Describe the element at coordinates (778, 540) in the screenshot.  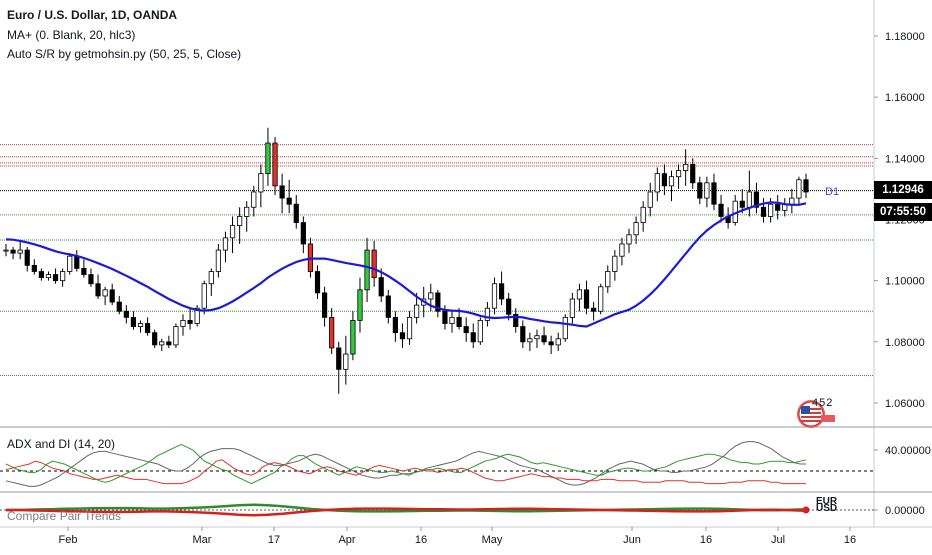
I see `time-tick-label: Jul` at that location.